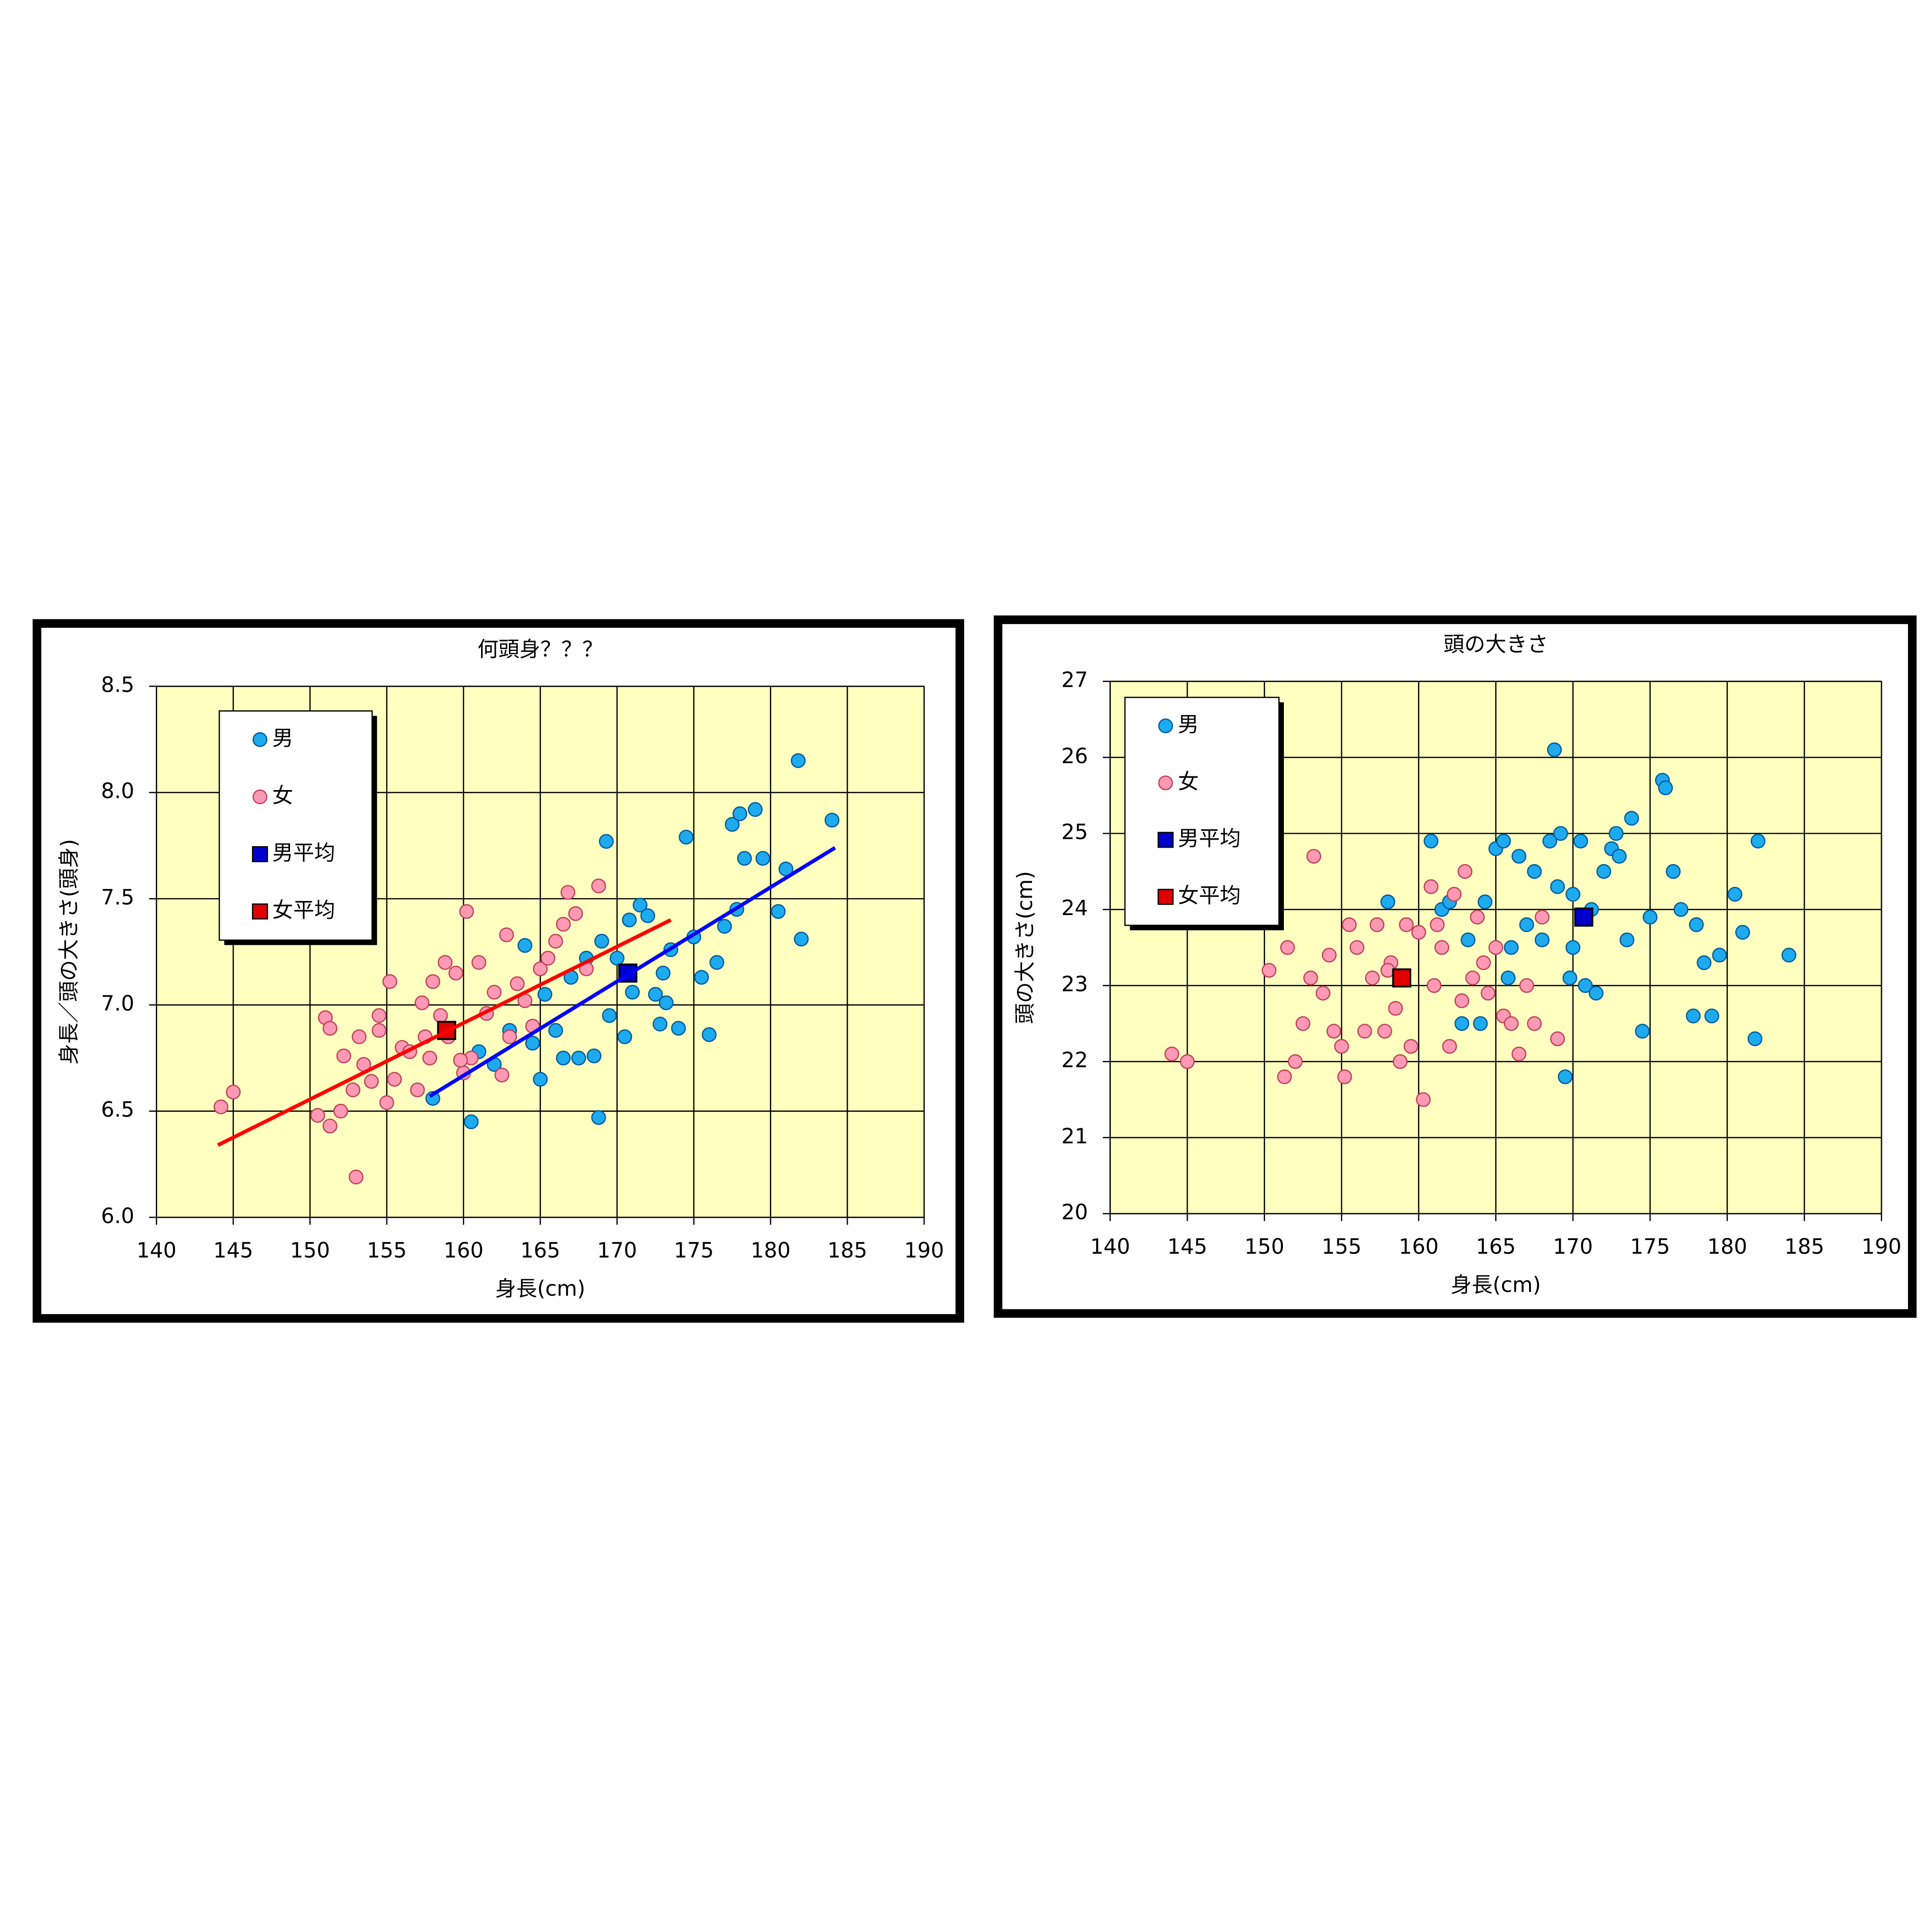  I want to click on mean-point, so click(1584, 918).